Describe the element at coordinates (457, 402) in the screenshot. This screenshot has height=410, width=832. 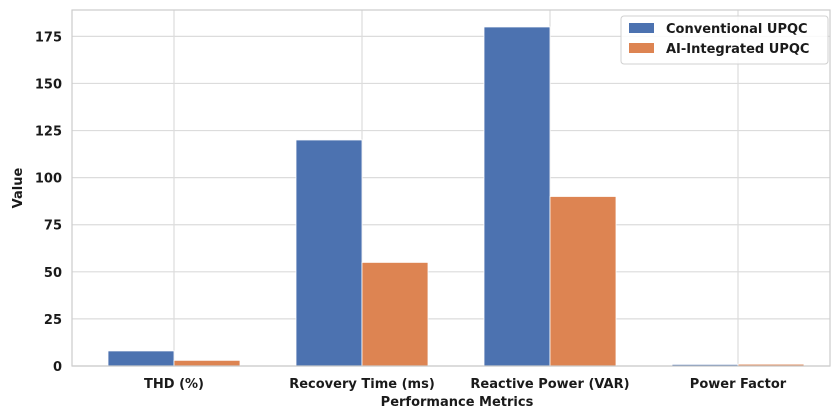
I see `x-axis-title: Performance Metrics` at that location.